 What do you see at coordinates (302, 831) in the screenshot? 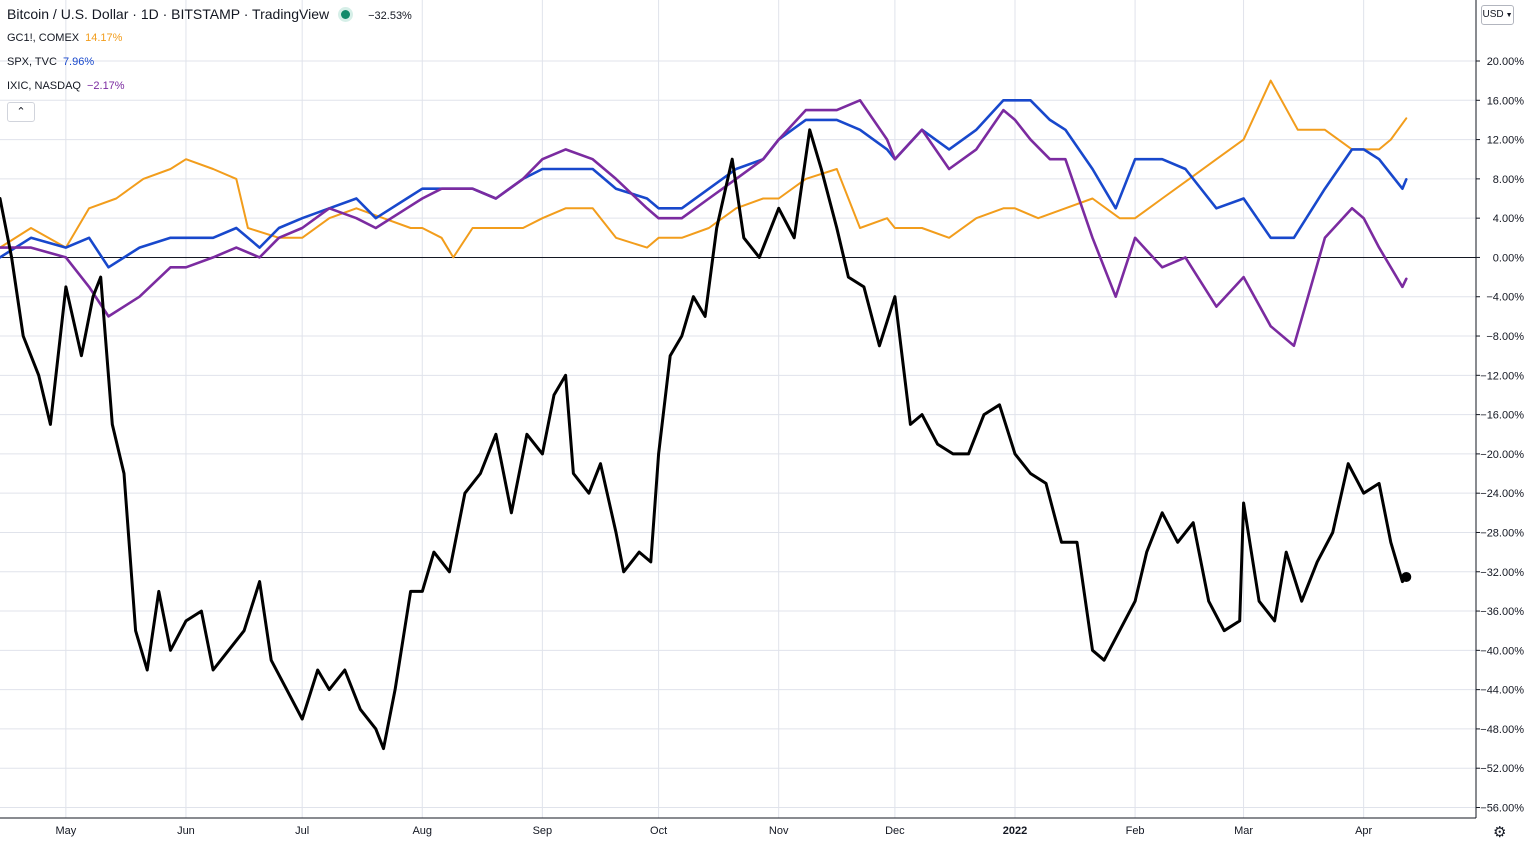
I see `x-tick-label: Jul` at bounding box center [302, 831].